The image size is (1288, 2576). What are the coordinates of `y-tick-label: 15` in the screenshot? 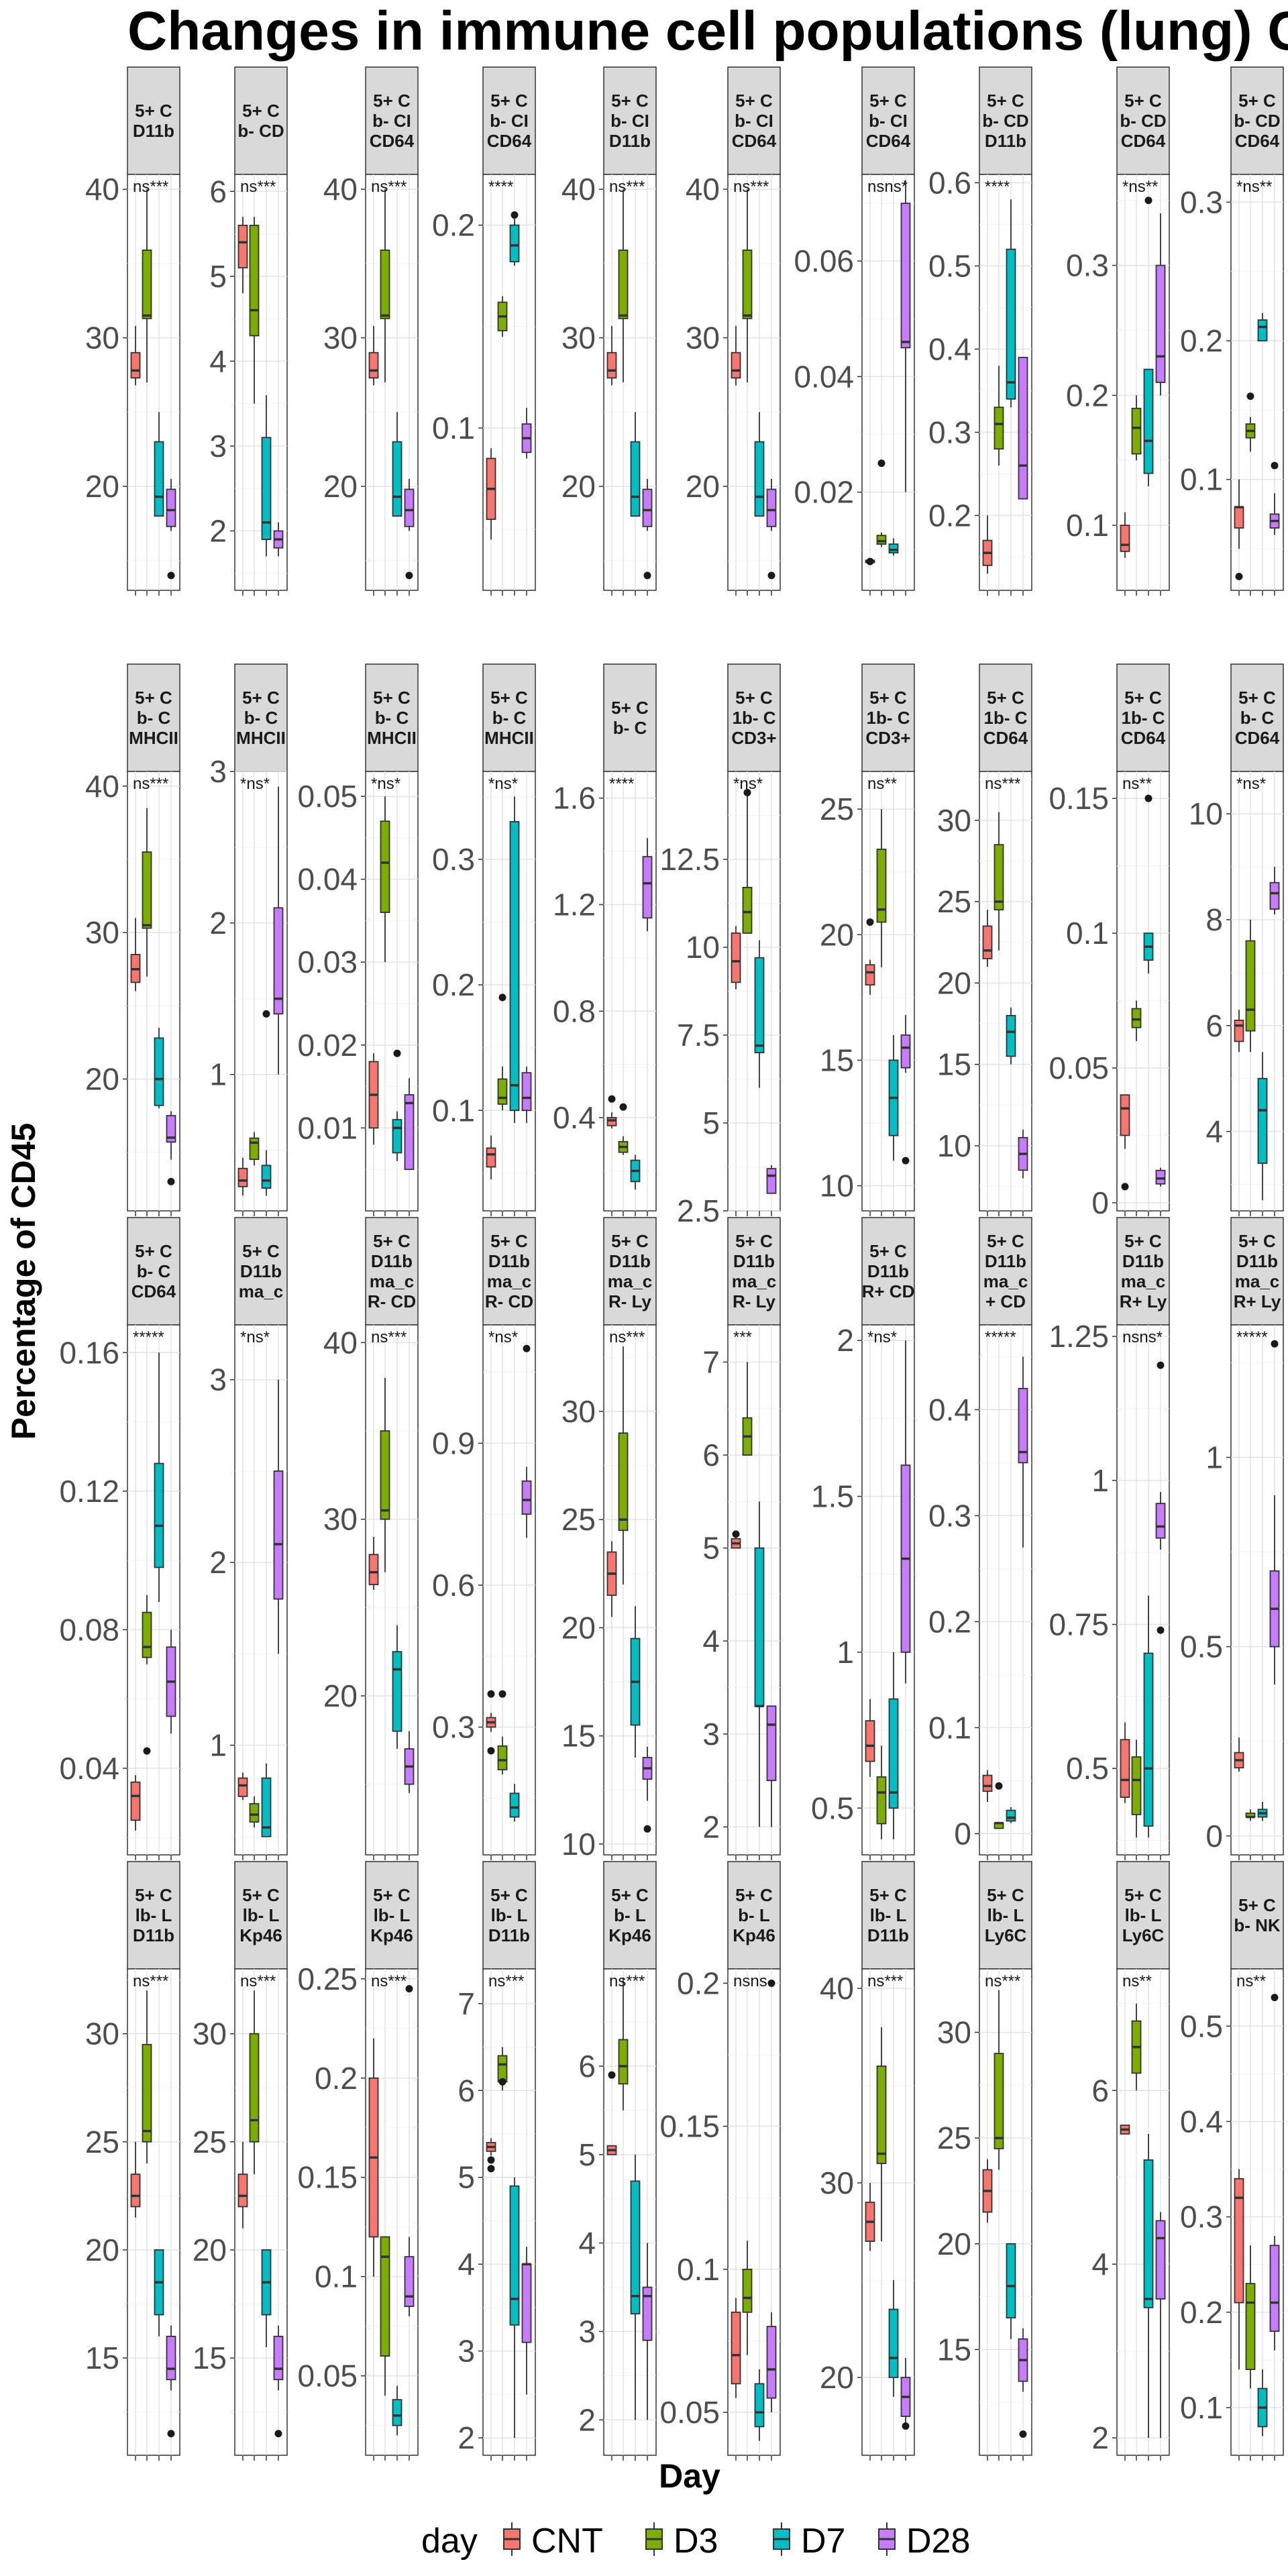 It's located at (578, 1736).